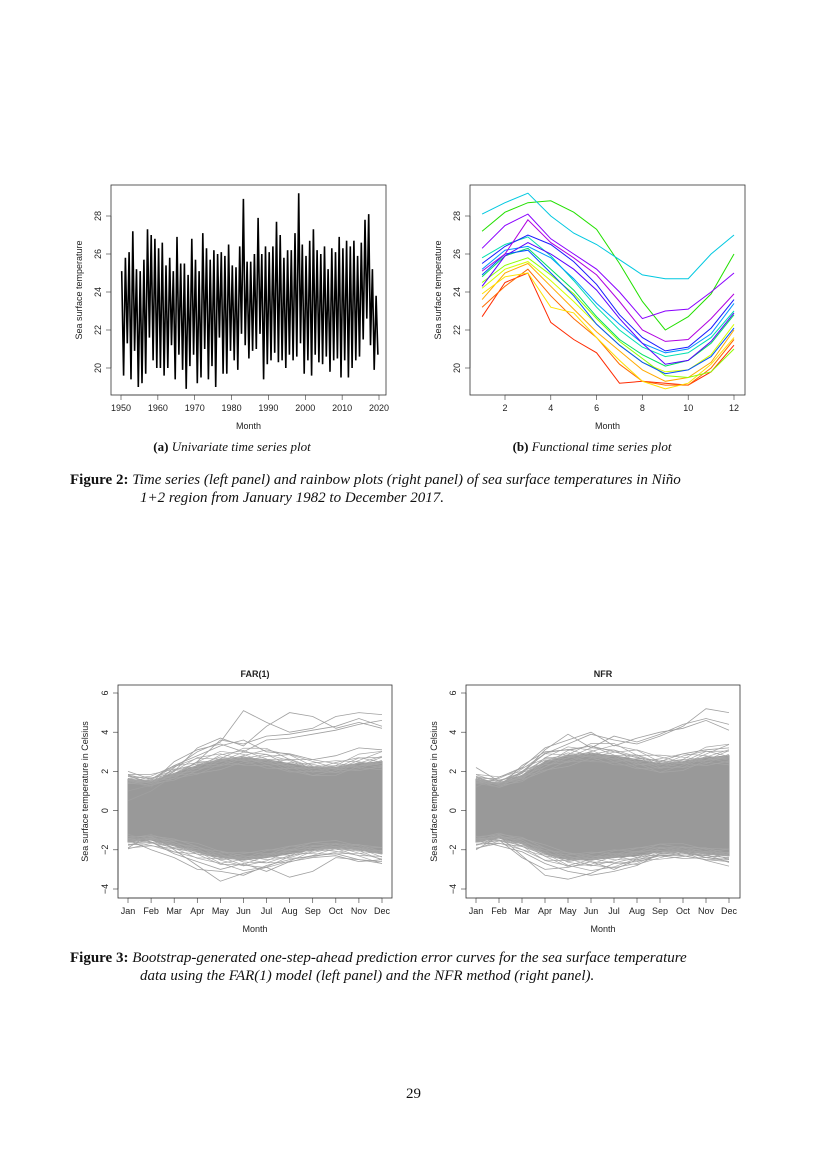 This screenshot has height=1169, width=827. Describe the element at coordinates (688, 408) in the screenshot. I see `x-tick-label: 10` at that location.